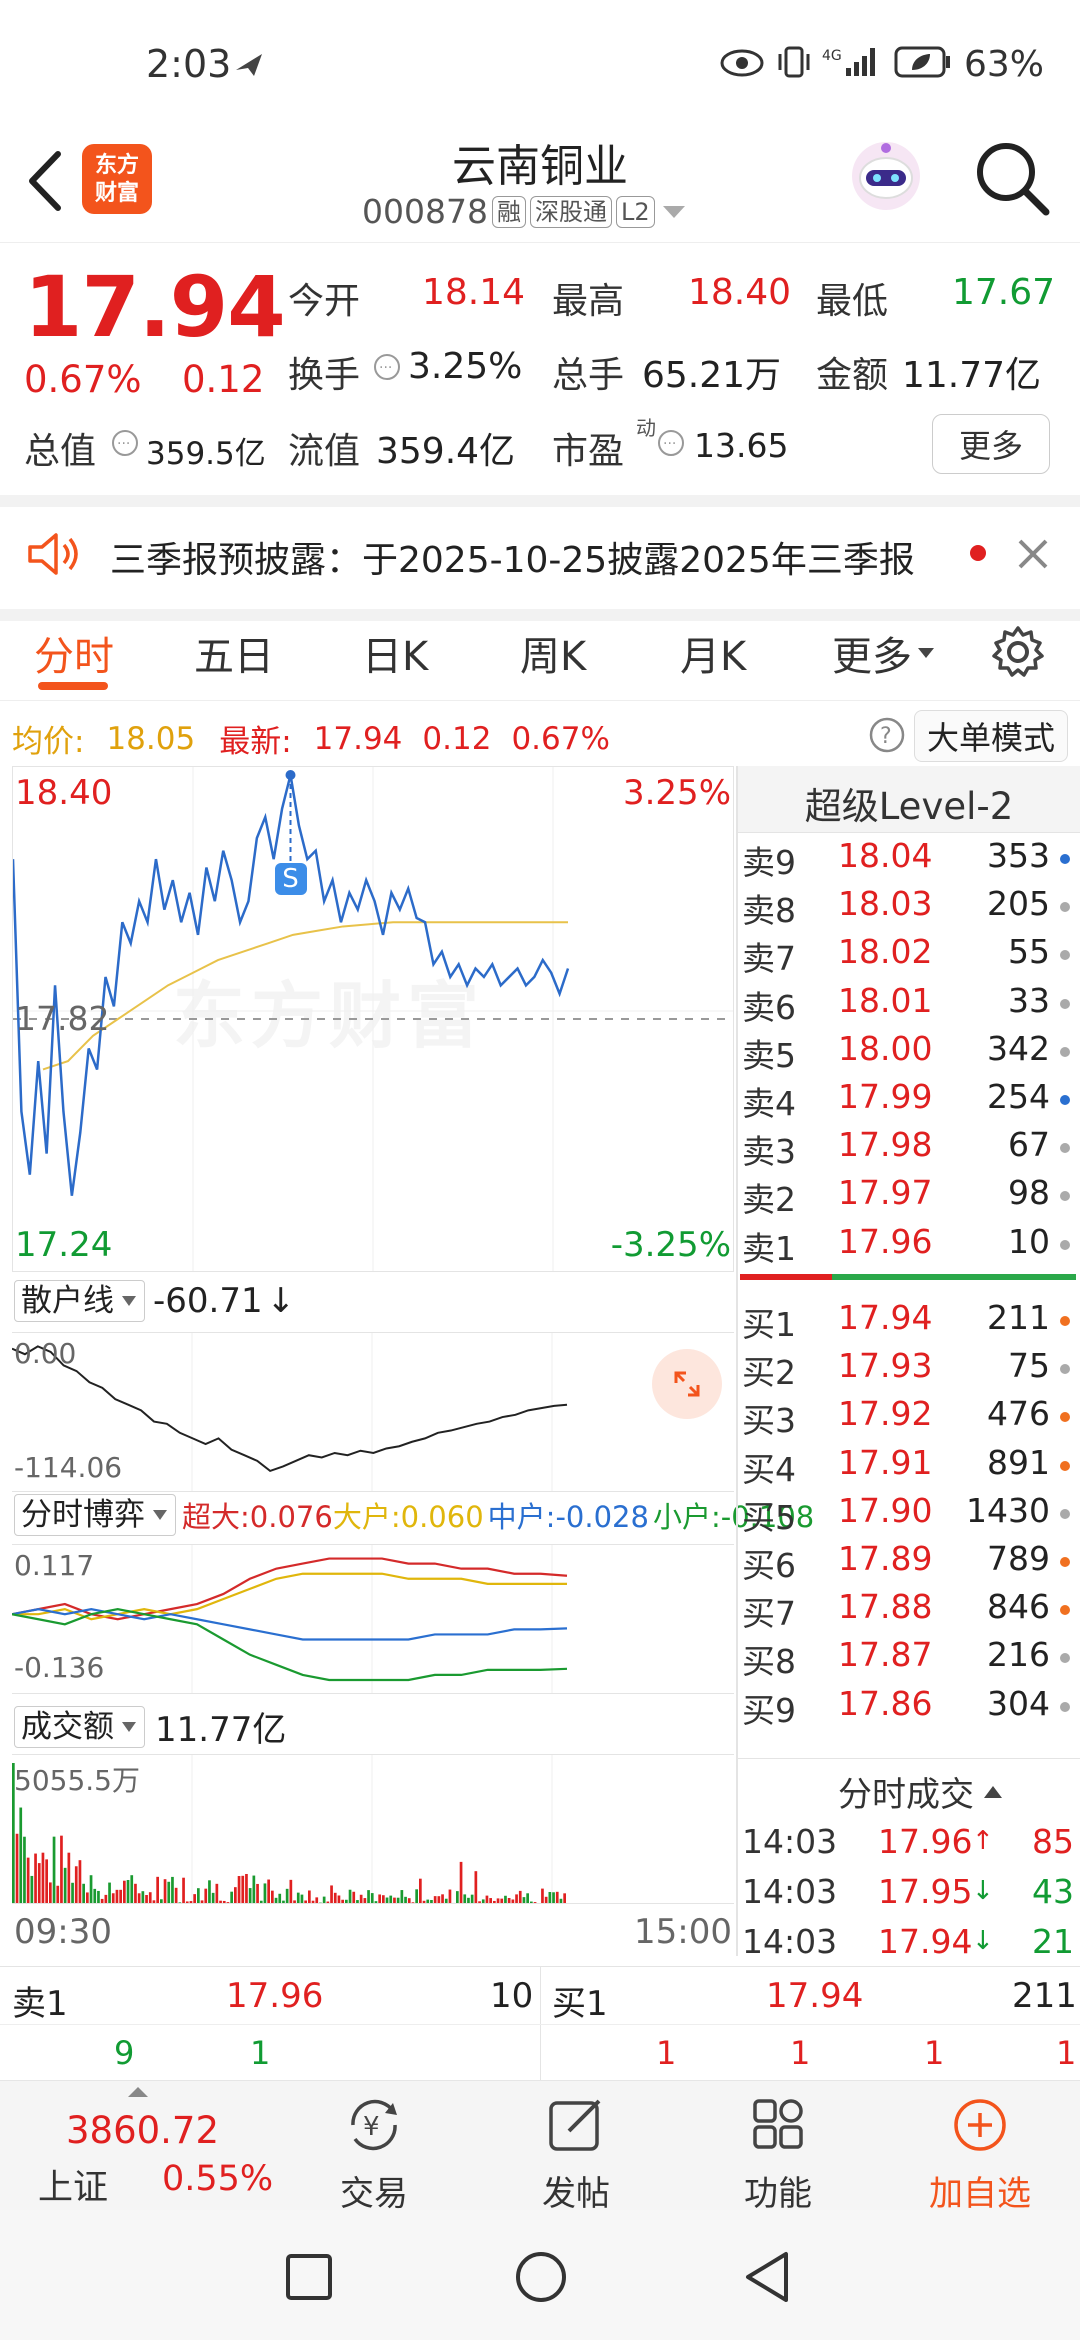 Image resolution: width=1080 pixels, height=2340 pixels. What do you see at coordinates (1018, 1655) in the screenshot?
I see `level-volume: 216` at bounding box center [1018, 1655].